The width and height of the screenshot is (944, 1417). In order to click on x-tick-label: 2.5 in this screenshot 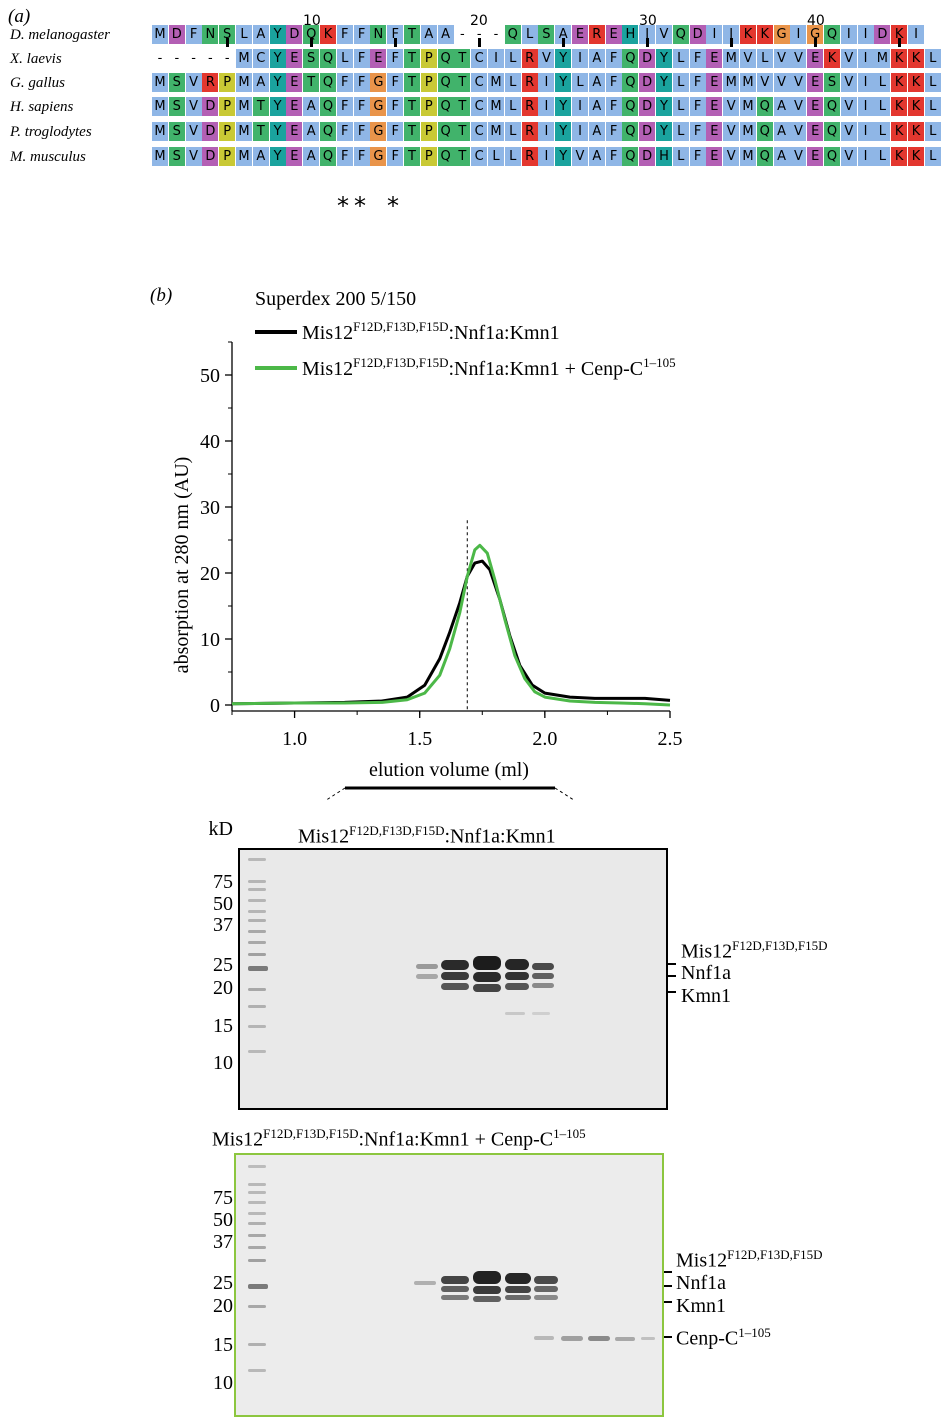, I will do `click(670, 739)`.